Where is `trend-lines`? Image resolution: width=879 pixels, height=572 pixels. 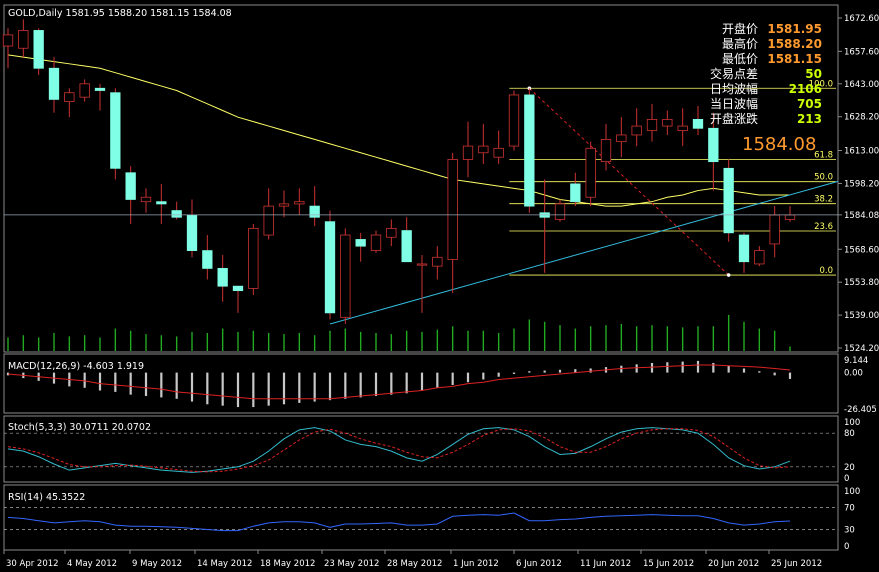 trend-lines is located at coordinates (584, 252).